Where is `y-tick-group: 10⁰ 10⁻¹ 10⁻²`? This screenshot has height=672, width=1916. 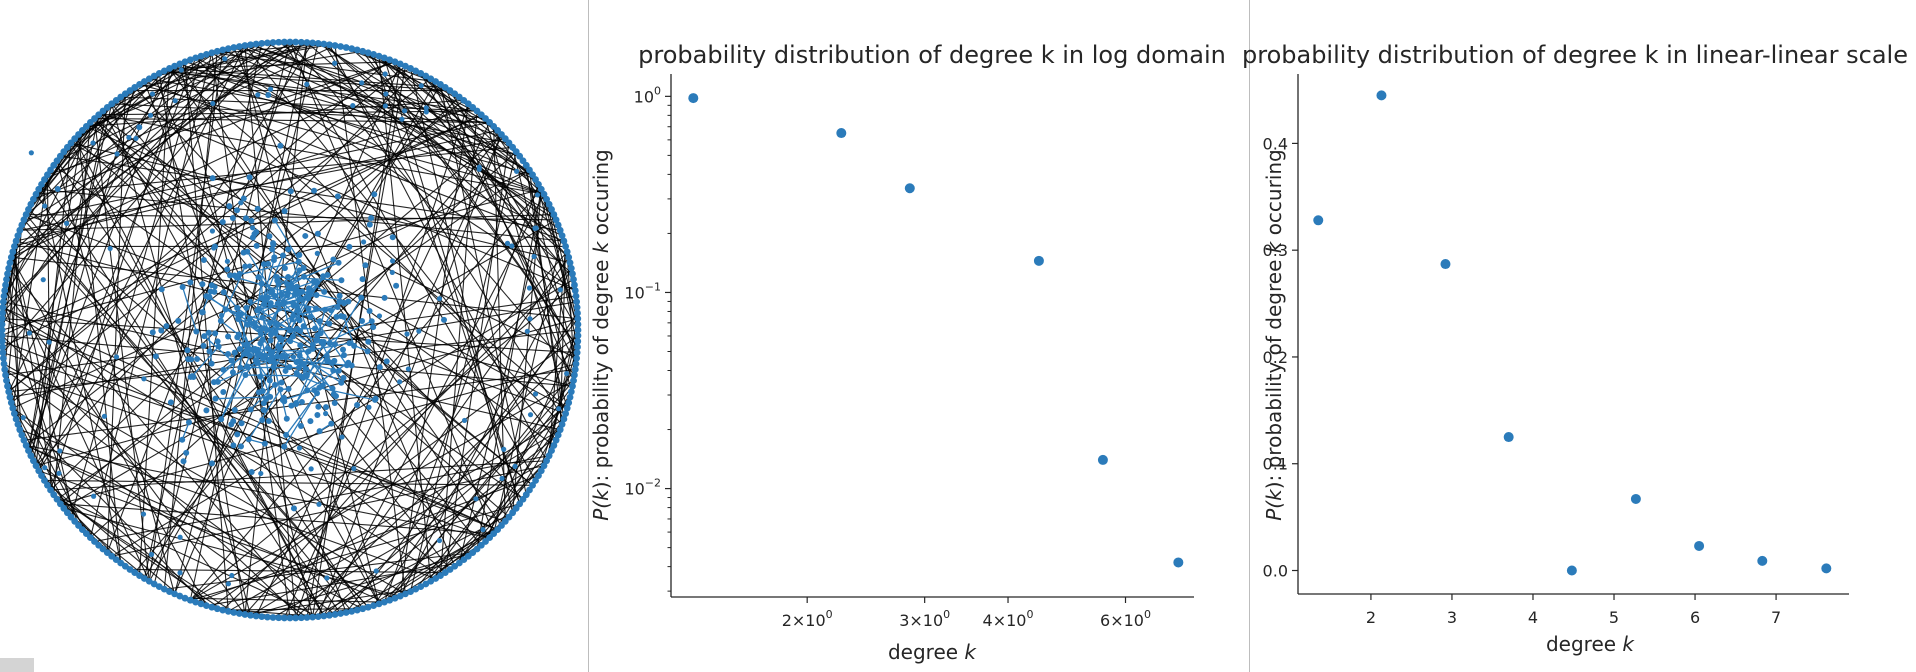
y-tick-group: 10⁰ 10⁻¹ 10⁻² is located at coordinates (647, 338).